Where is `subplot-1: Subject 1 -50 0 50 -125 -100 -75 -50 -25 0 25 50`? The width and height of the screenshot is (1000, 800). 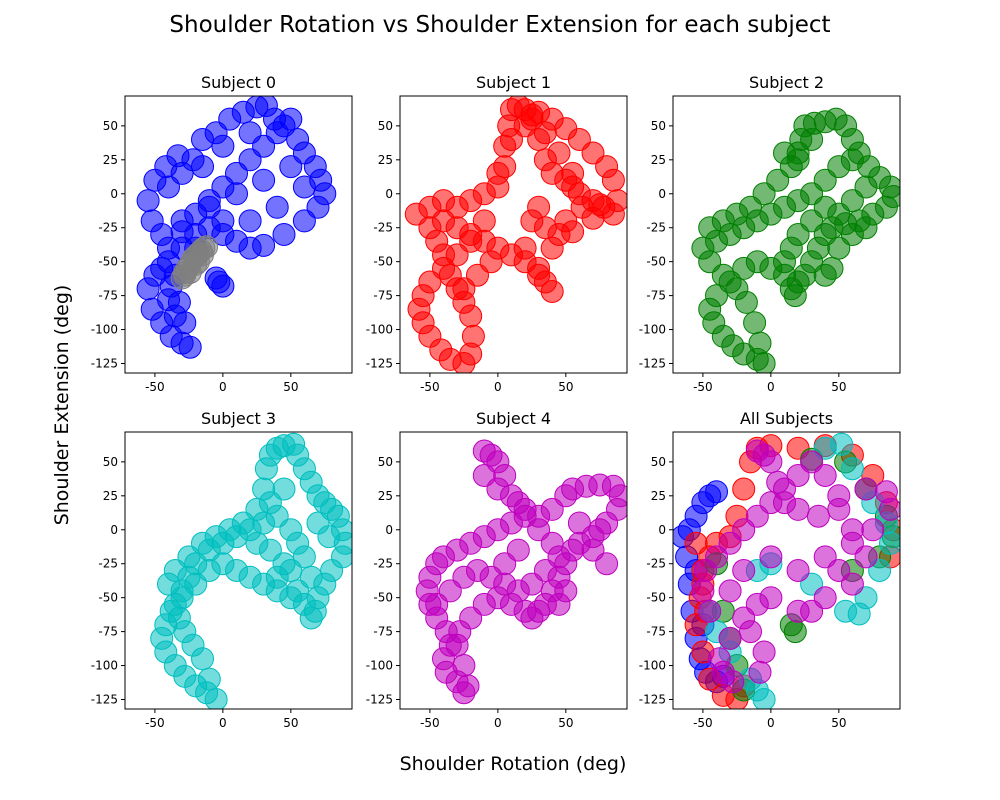 subplot-1: Subject 1 -50 0 50 -125 -100 -75 -50 -25 0 25 50 is located at coordinates (497, 233).